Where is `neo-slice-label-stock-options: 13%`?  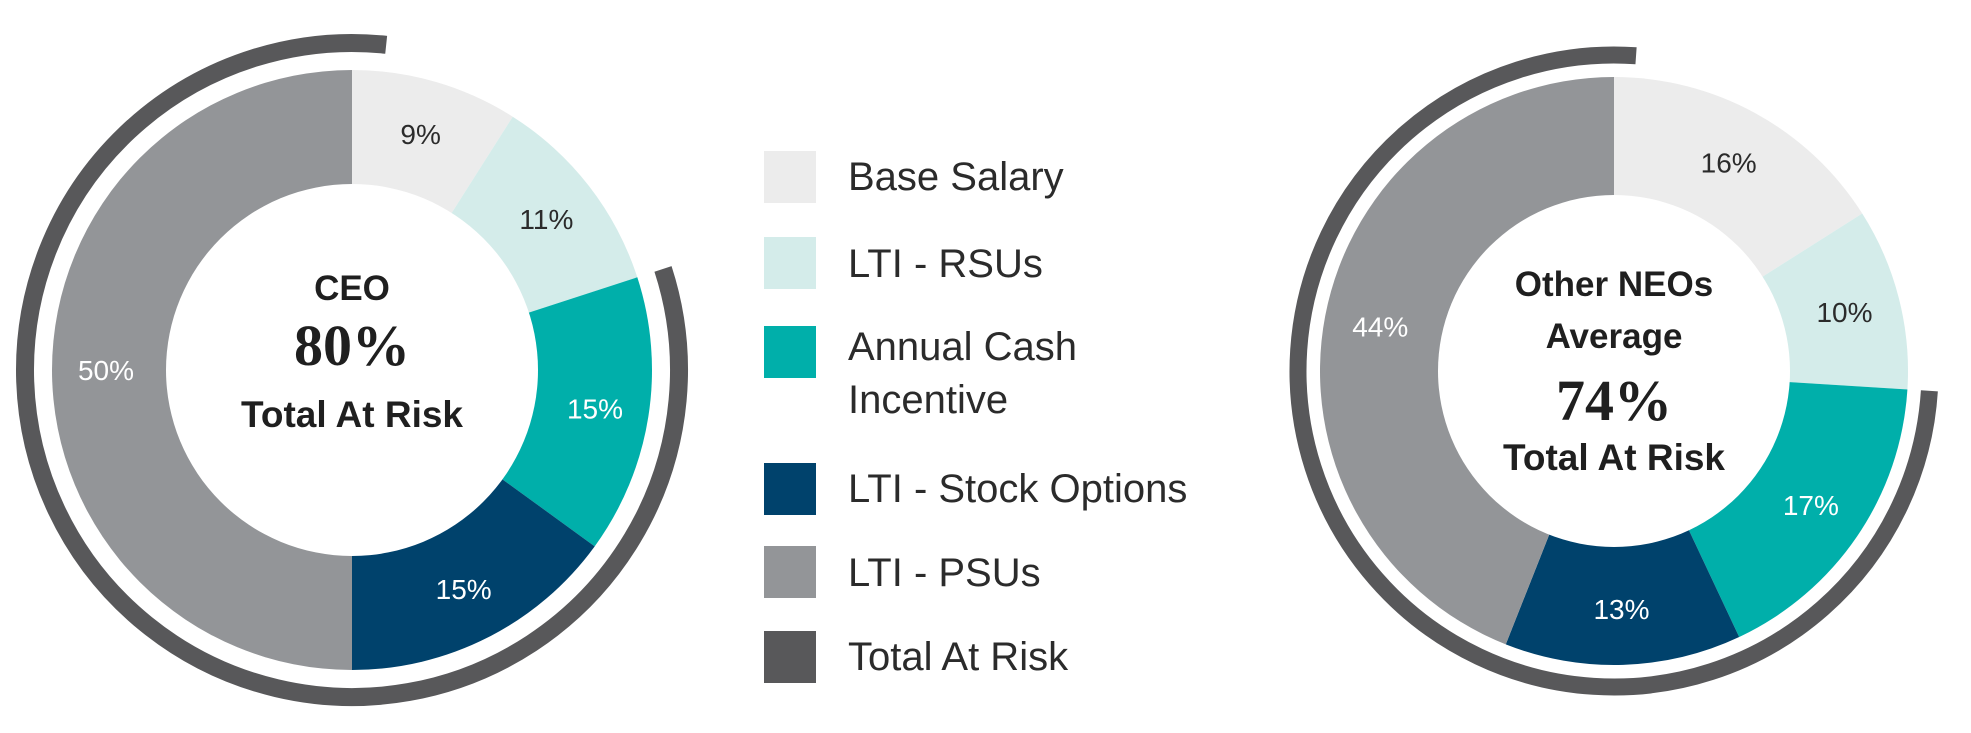 neo-slice-label-stock-options: 13% is located at coordinates (1621, 609).